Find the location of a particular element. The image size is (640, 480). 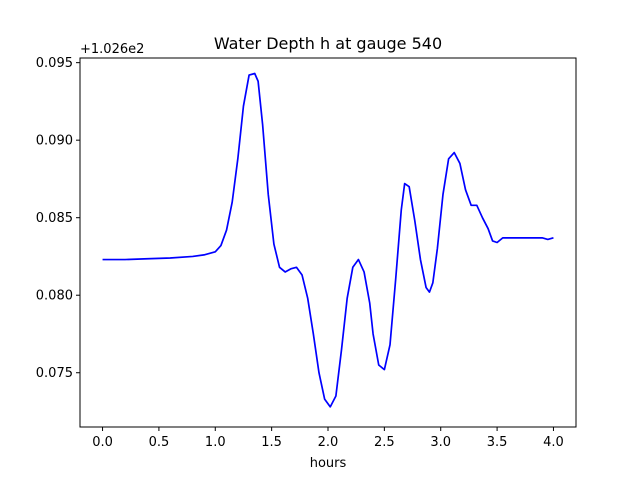

x-tick-label: 3.5 is located at coordinates (497, 442).